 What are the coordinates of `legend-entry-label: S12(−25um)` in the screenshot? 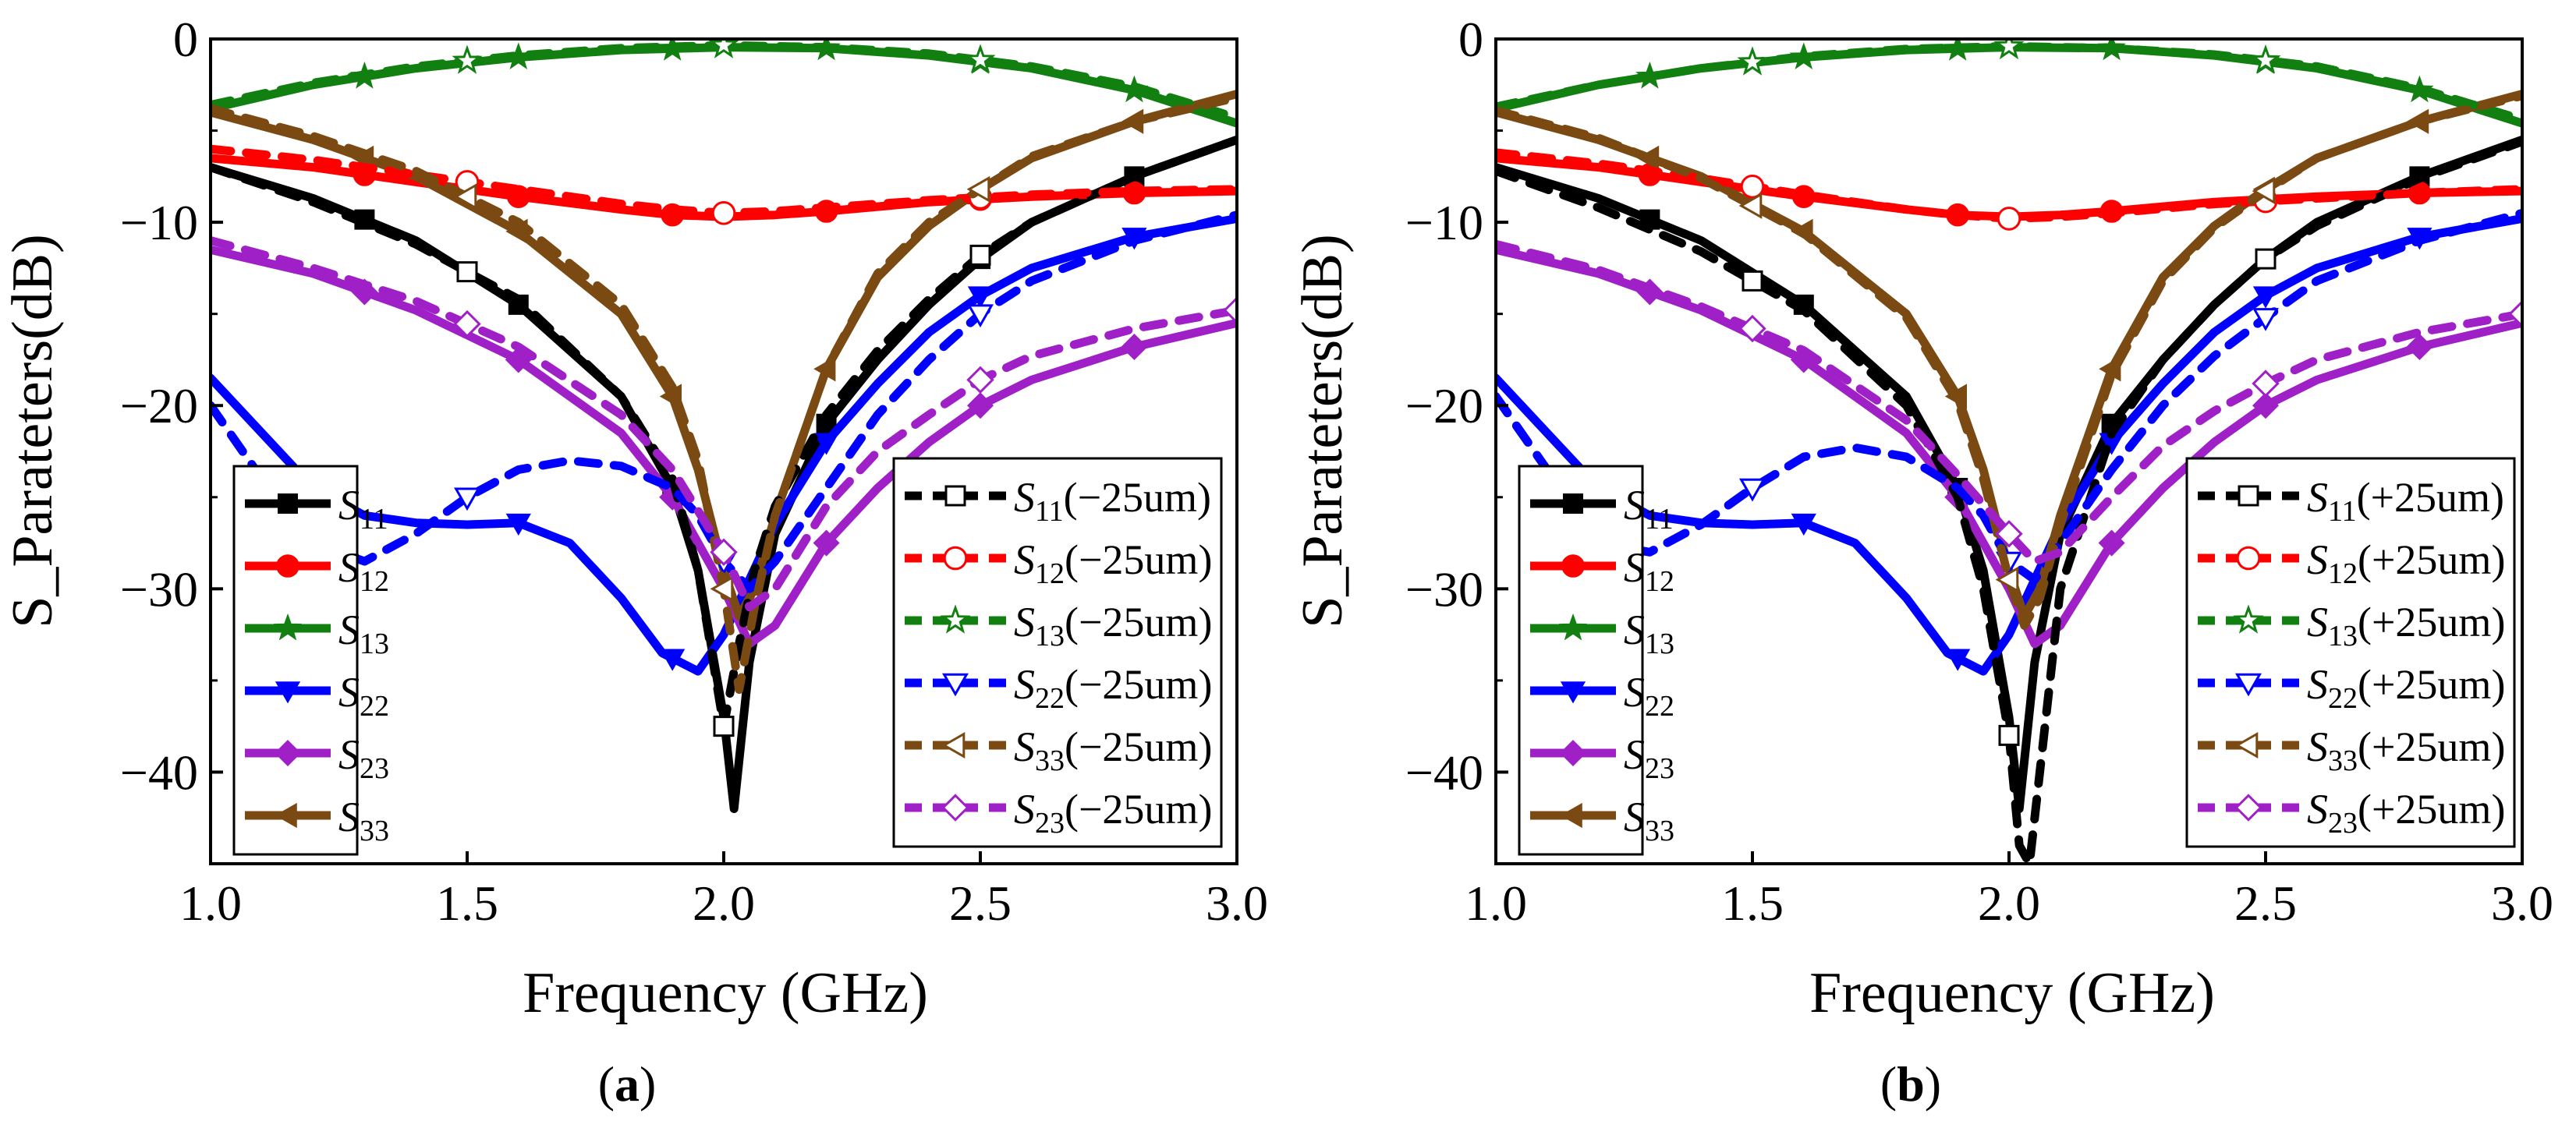 It's located at (1113, 563).